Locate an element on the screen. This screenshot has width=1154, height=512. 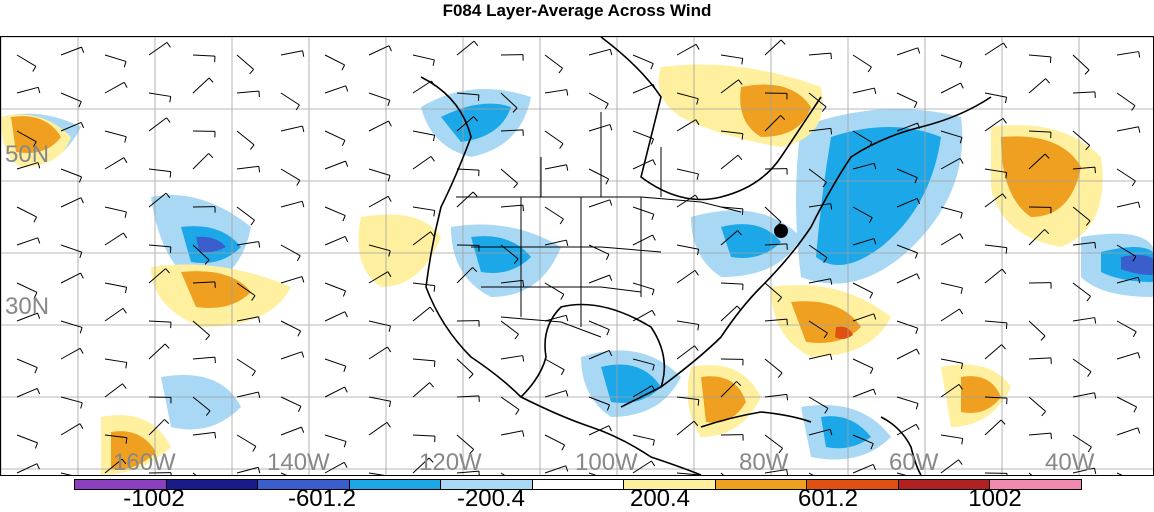
map-title: F084 Layer-Average Across Wind is located at coordinates (577, 11).